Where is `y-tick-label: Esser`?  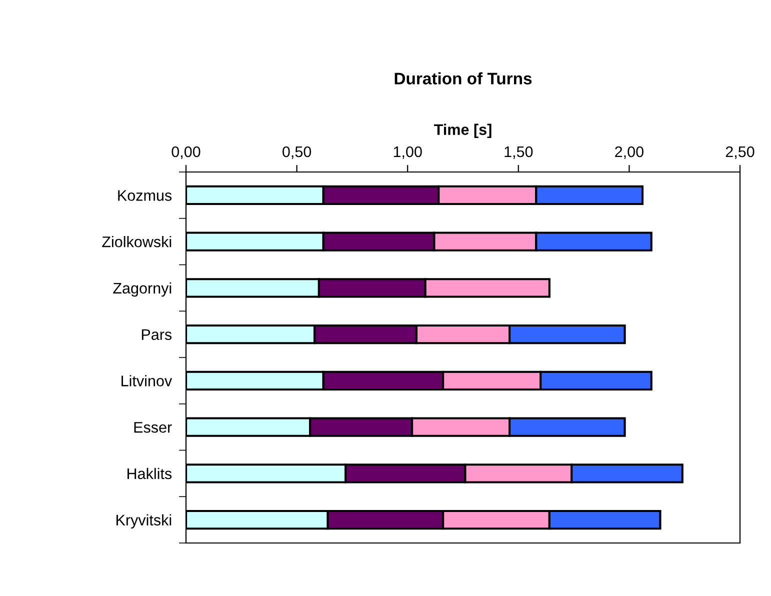
y-tick-label: Esser is located at coordinates (153, 427).